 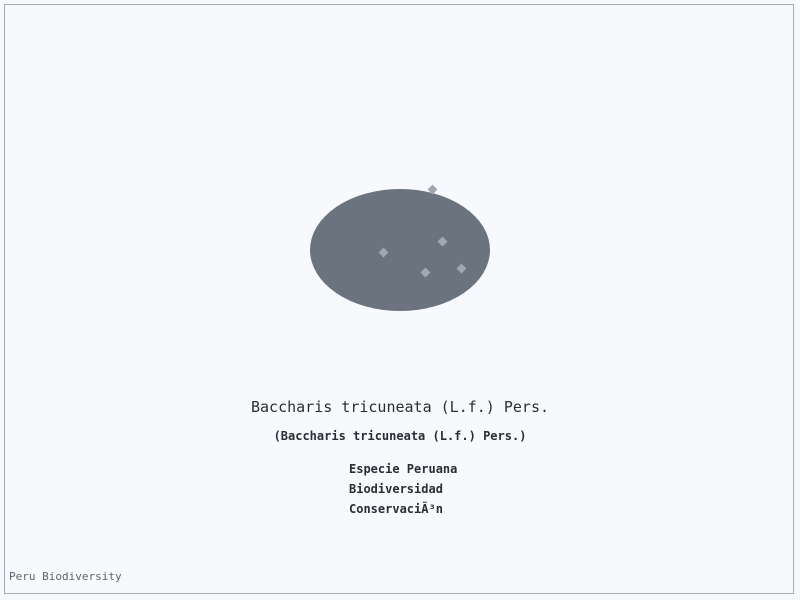 What do you see at coordinates (383, 252) in the screenshot?
I see `specimen-dot` at bounding box center [383, 252].